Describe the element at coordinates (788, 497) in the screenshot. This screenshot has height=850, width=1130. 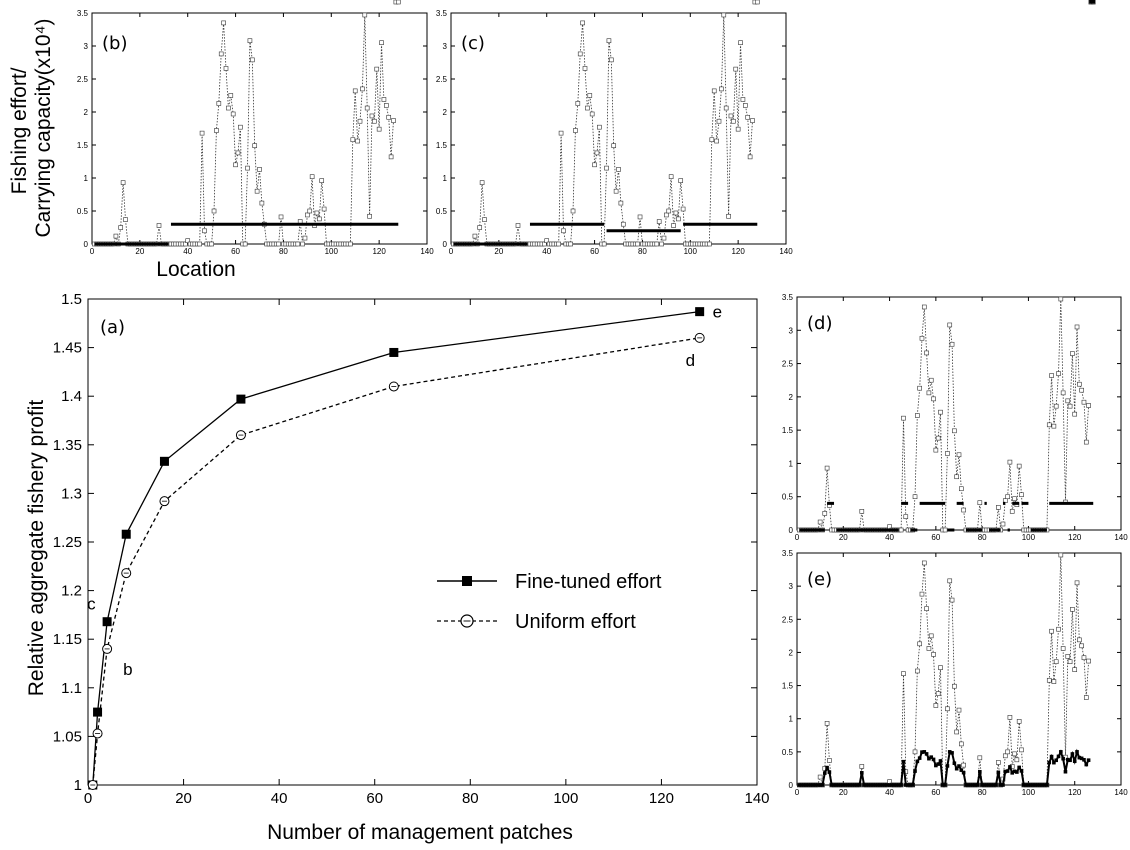
I see `d-ytick-label: 0.5` at that location.